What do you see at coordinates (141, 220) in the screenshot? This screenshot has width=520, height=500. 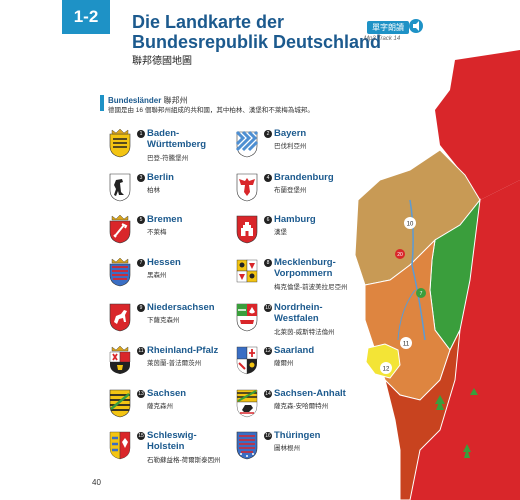 I see `state-number: 5` at bounding box center [141, 220].